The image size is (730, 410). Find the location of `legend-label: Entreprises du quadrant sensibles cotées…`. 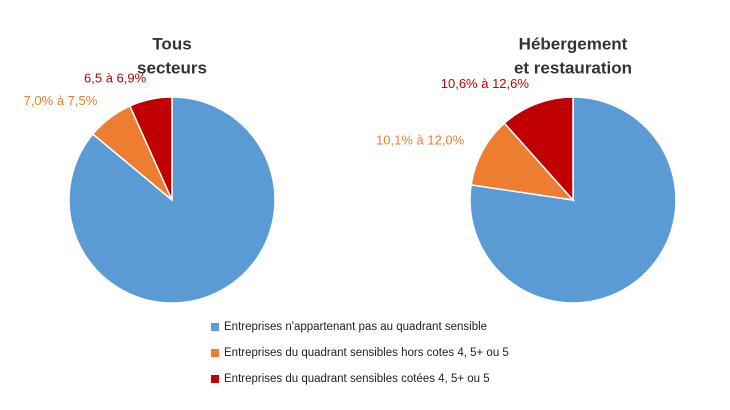

legend-label: Entreprises du quadrant sensibles cotées… is located at coordinates (357, 379).